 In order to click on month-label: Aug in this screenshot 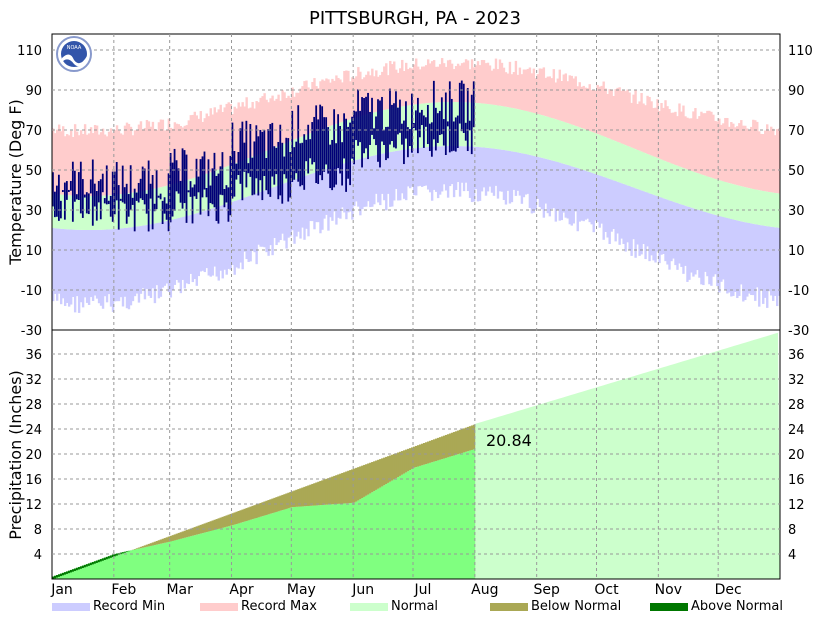, I will do `click(484, 590)`.